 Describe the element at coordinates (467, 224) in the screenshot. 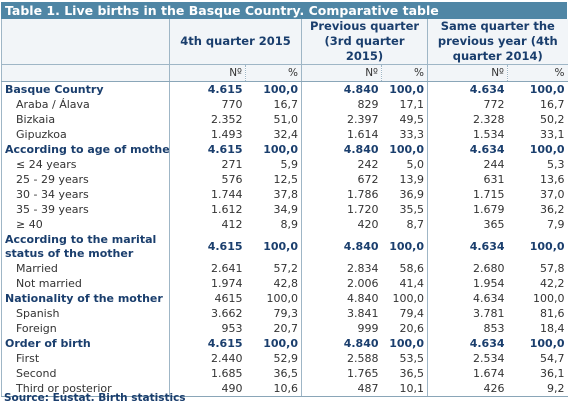

I see `count-cell: 365` at that location.